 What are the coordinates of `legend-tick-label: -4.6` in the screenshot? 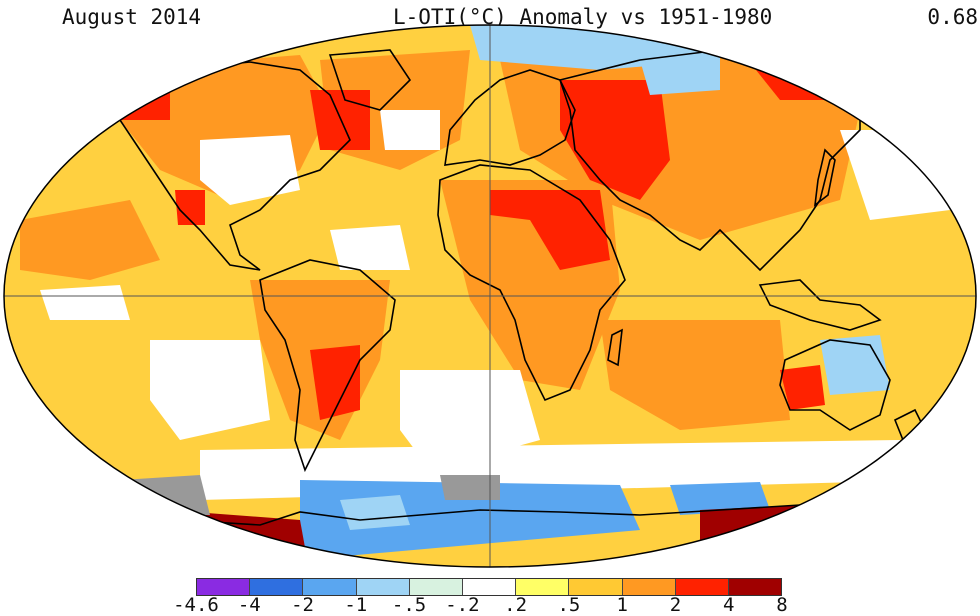 It's located at (196, 605).